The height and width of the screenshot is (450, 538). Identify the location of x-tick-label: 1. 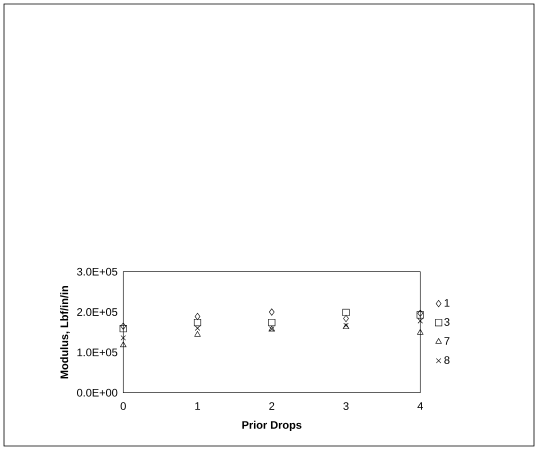
(197, 406).